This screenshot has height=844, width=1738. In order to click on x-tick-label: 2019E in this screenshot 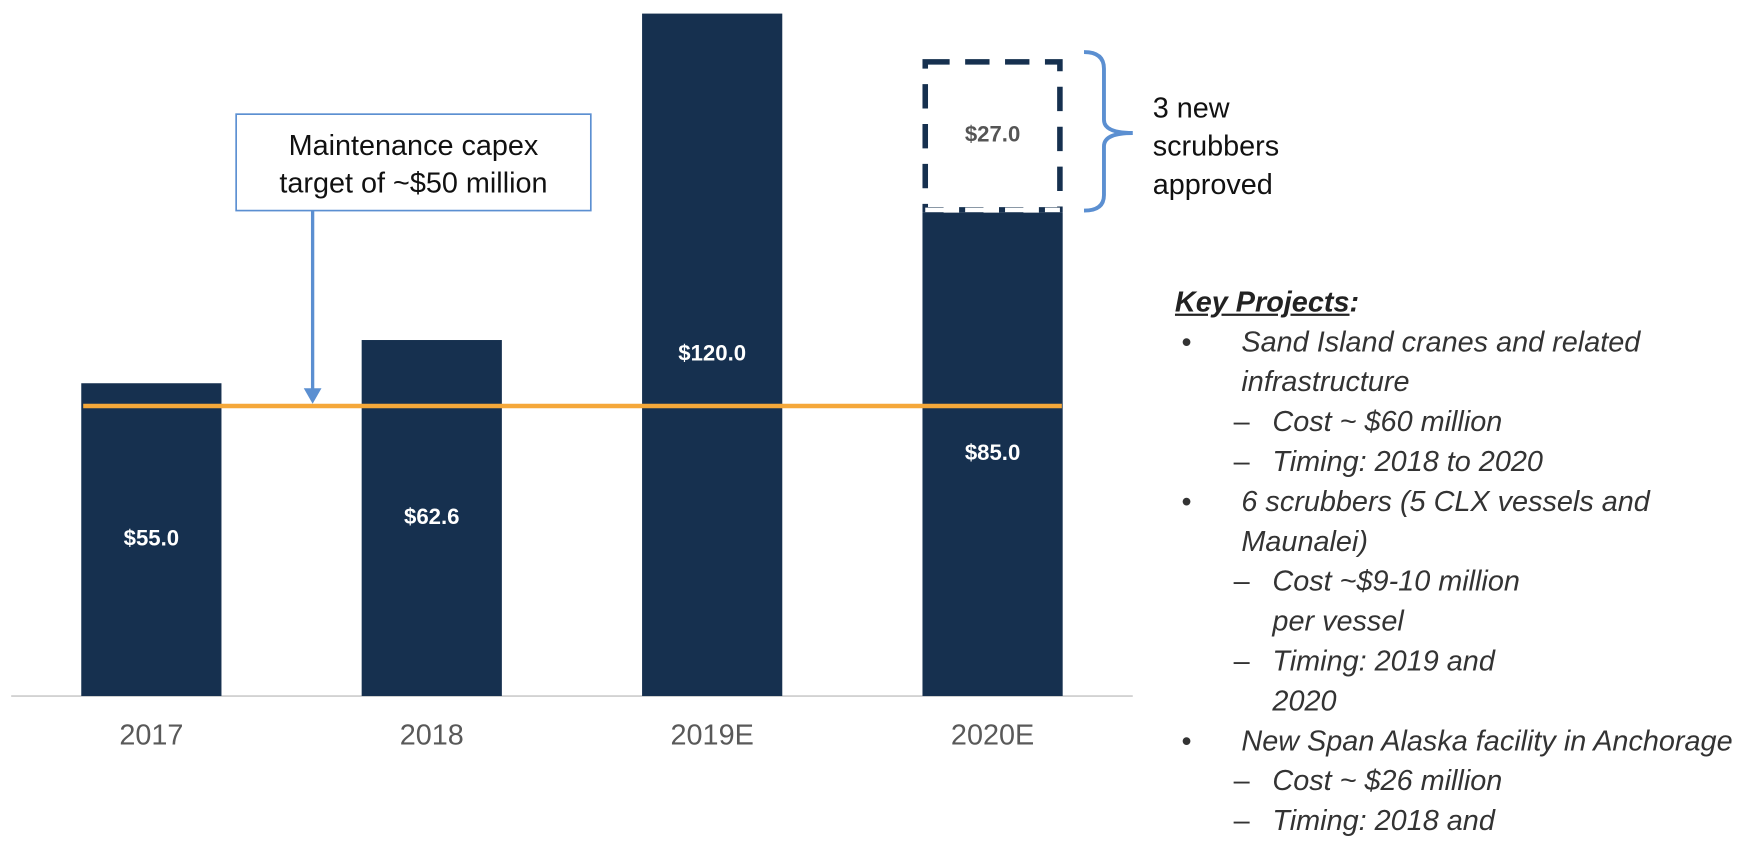, I will do `click(712, 736)`.